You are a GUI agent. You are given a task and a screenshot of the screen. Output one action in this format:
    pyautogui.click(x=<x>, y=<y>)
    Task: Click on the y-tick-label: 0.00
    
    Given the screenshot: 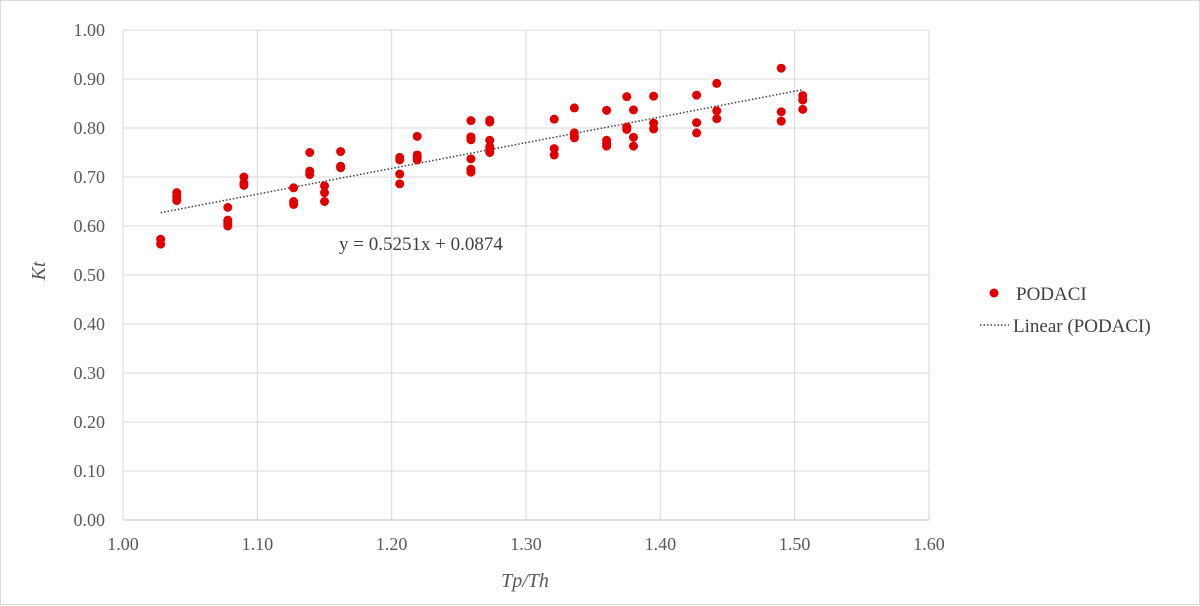 What is the action you would take?
    pyautogui.click(x=90, y=520)
    